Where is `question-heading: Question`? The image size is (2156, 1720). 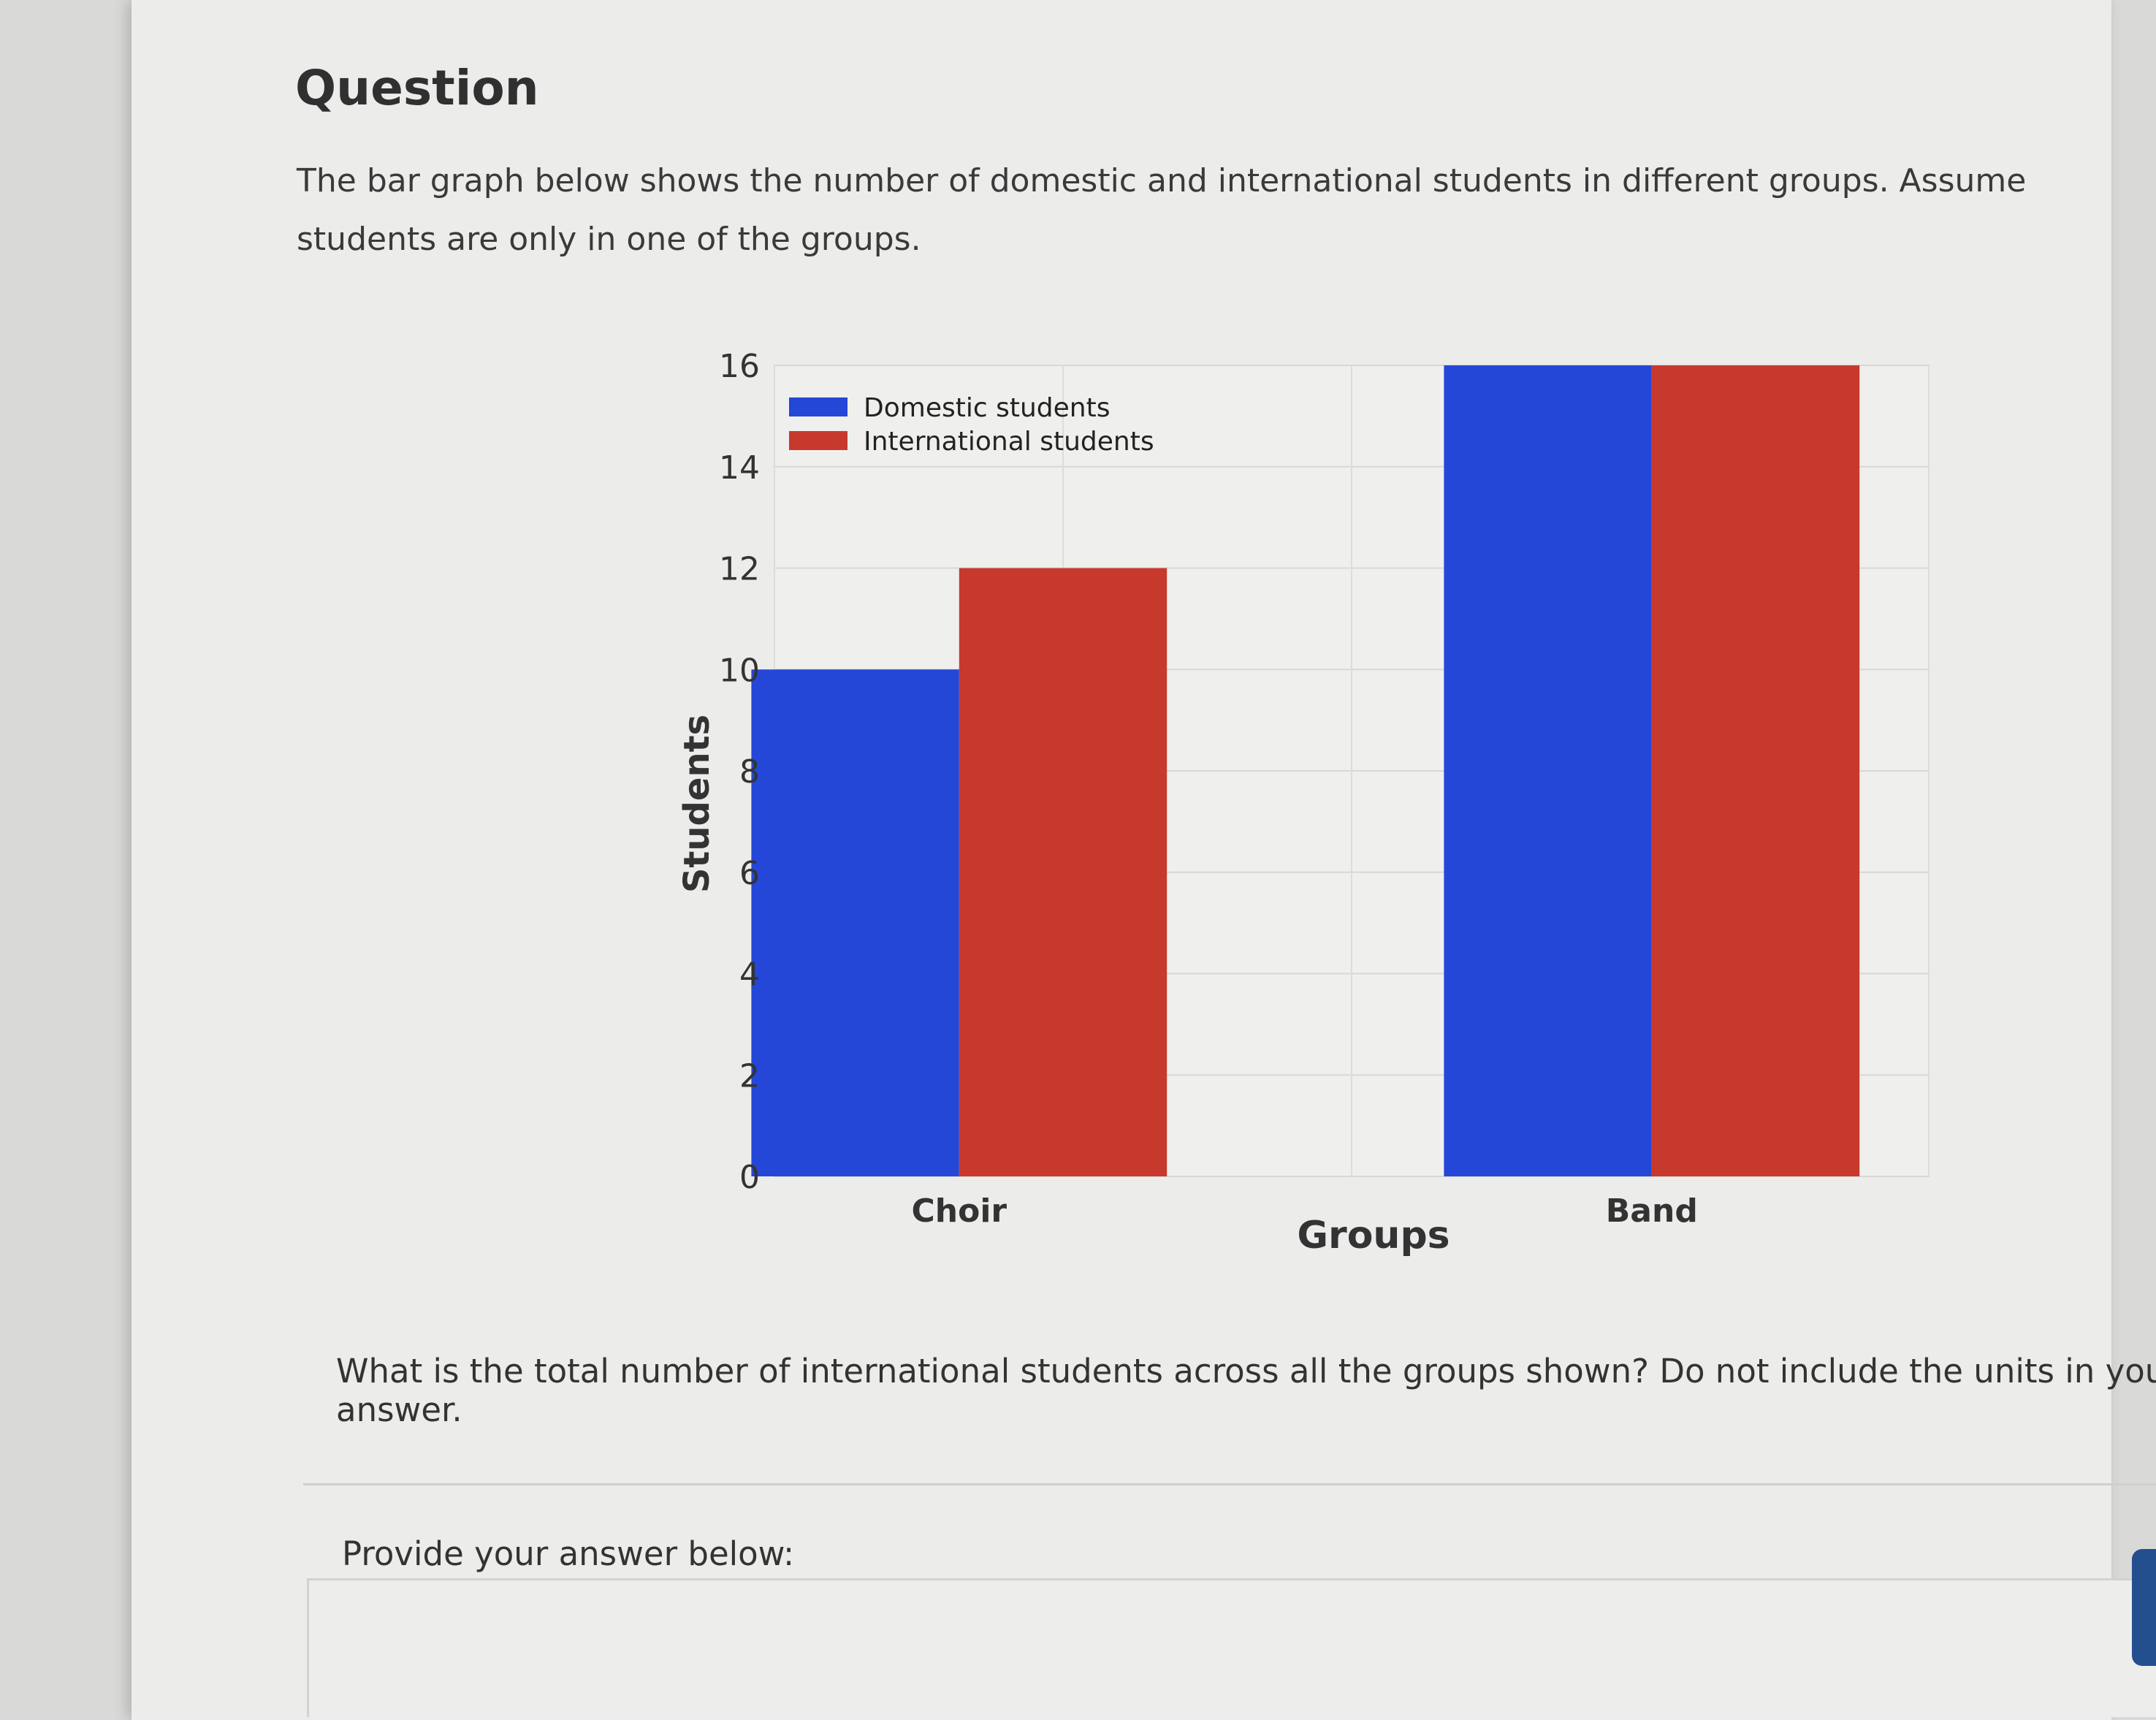
question-heading: Question is located at coordinates (417, 88).